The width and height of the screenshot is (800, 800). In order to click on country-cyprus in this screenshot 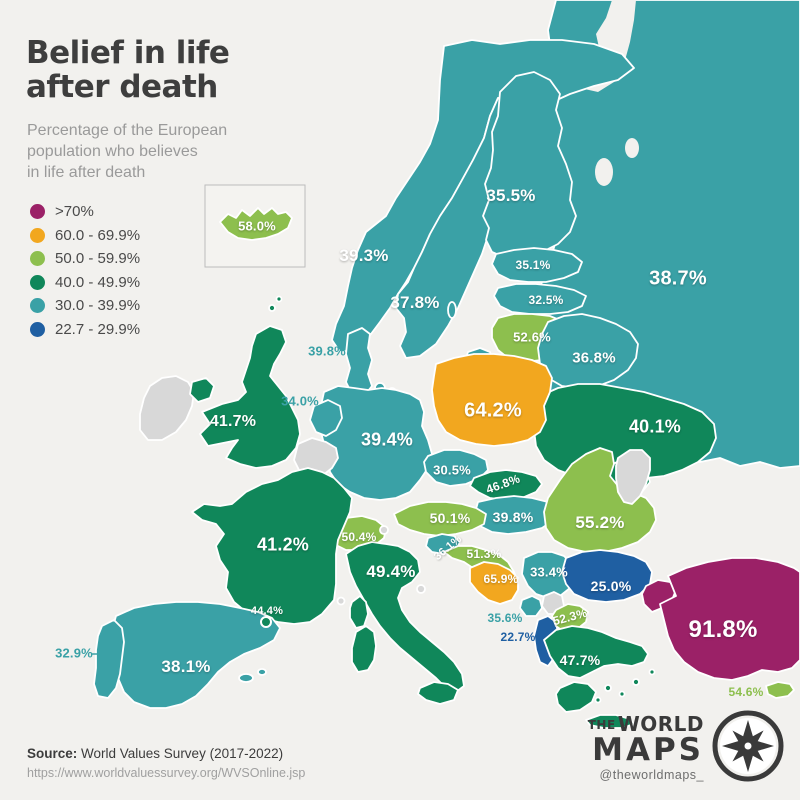, I will do `click(780, 690)`.